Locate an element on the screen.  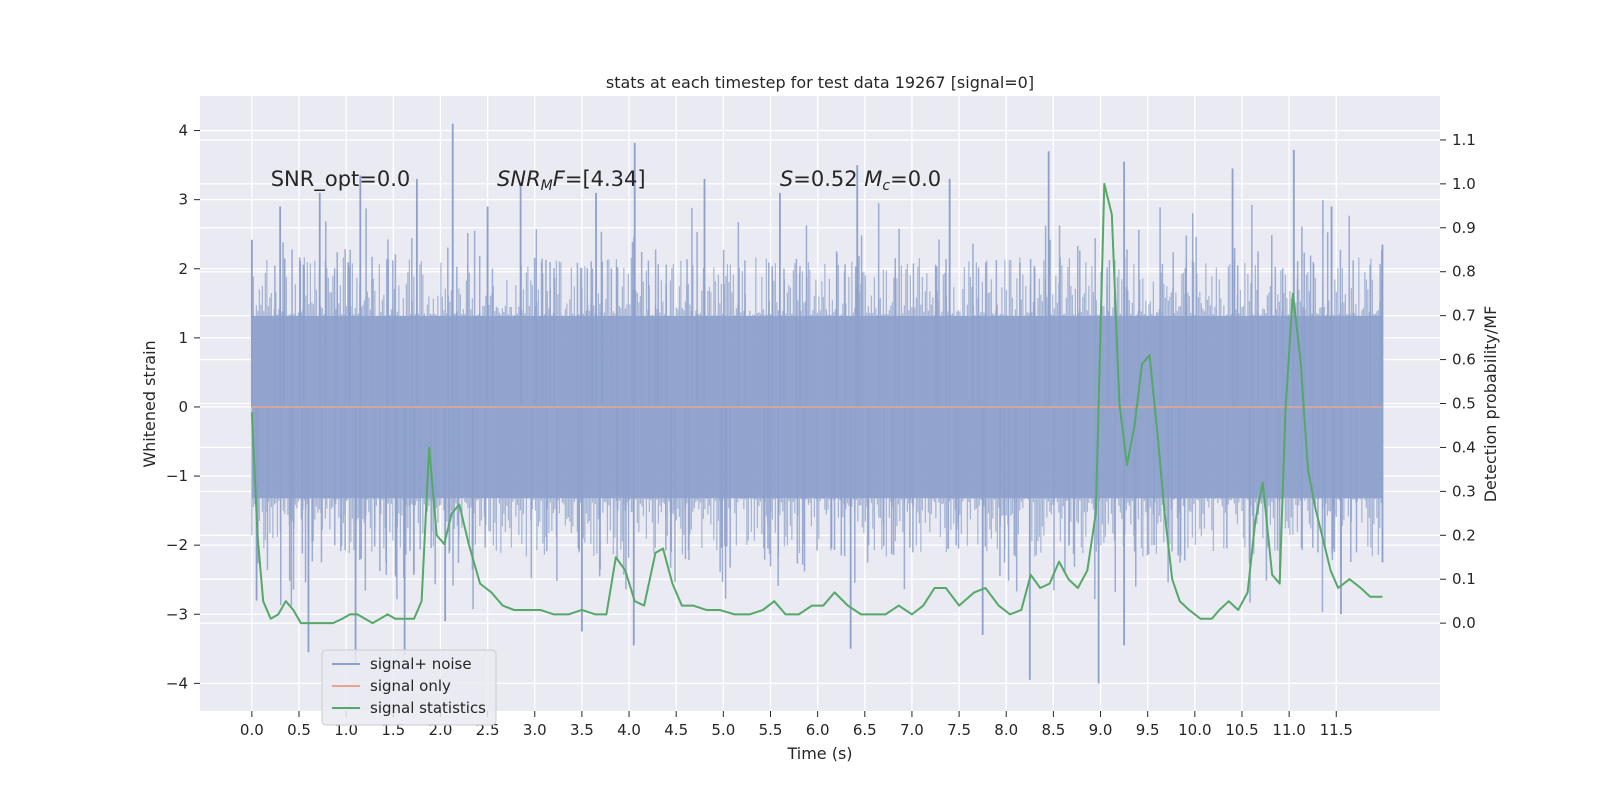
annotation: SNR_opt=0.0 is located at coordinates (341, 179).